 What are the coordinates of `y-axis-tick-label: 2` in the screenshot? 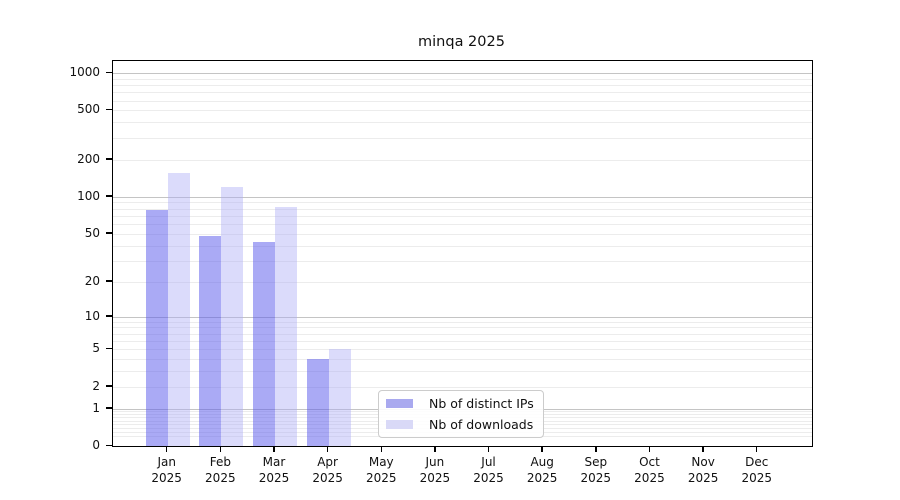 It's located at (96, 385).